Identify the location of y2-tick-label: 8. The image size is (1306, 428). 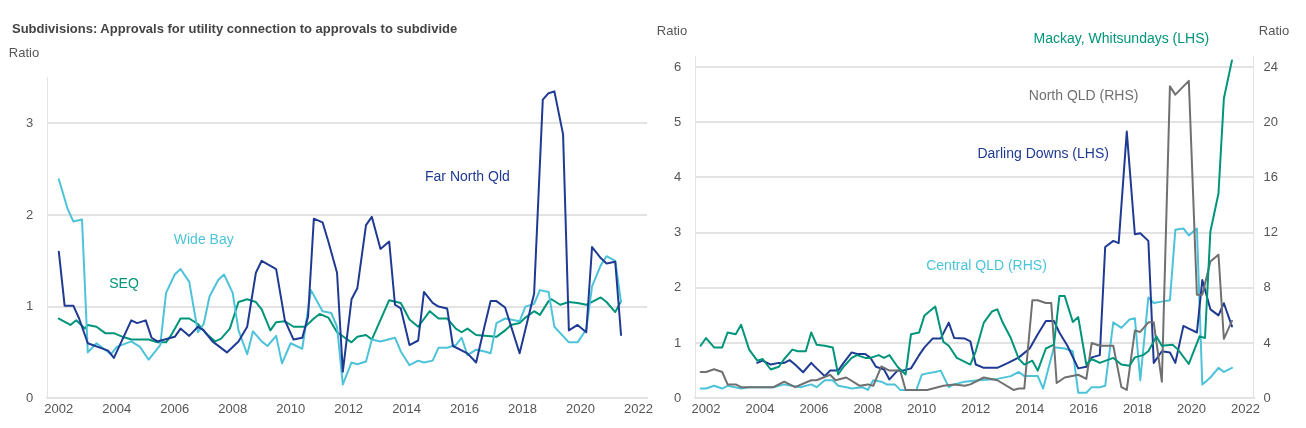
(1267, 287).